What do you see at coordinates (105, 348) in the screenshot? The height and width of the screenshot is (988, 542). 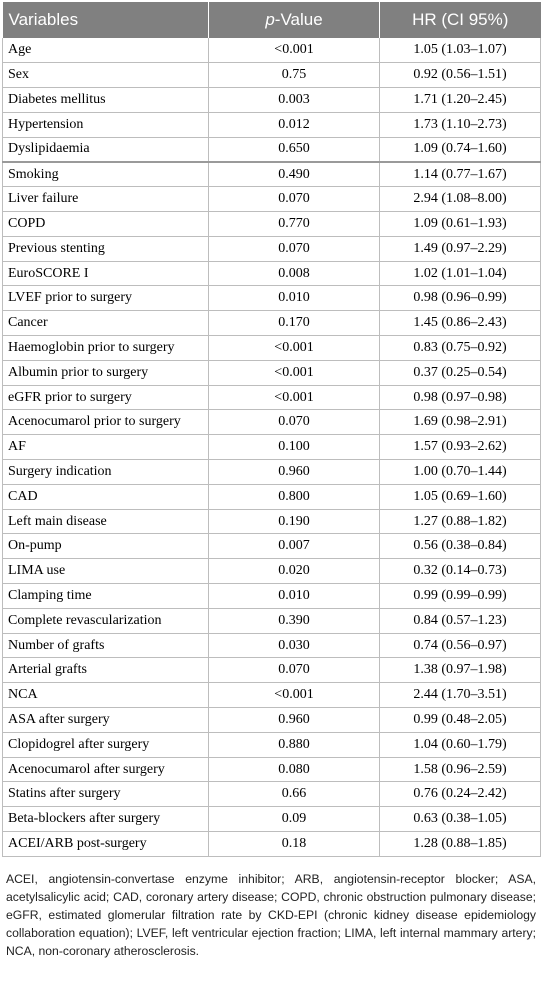 I see `cell-variable: Haemoglobin prior to surgery` at bounding box center [105, 348].